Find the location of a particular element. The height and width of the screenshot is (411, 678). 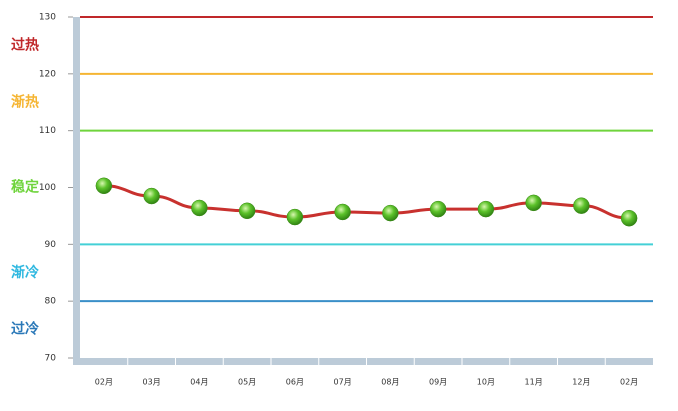

series-line is located at coordinates (366, 202).